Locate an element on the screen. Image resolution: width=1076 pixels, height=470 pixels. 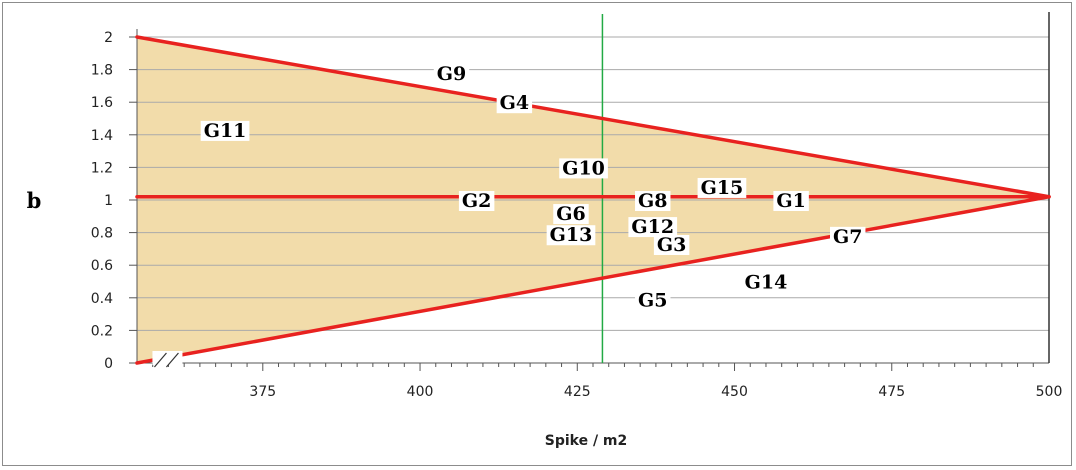
x-tick-label: 500 is located at coordinates (1049, 392).